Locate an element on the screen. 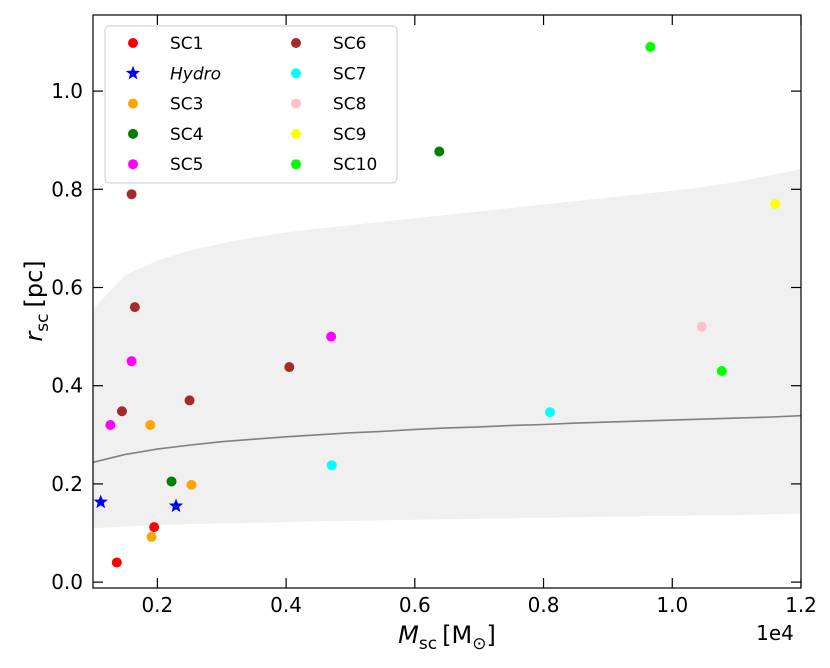 This screenshot has width=830, height=668. x-tick-label: 0.4 is located at coordinates (286, 605).